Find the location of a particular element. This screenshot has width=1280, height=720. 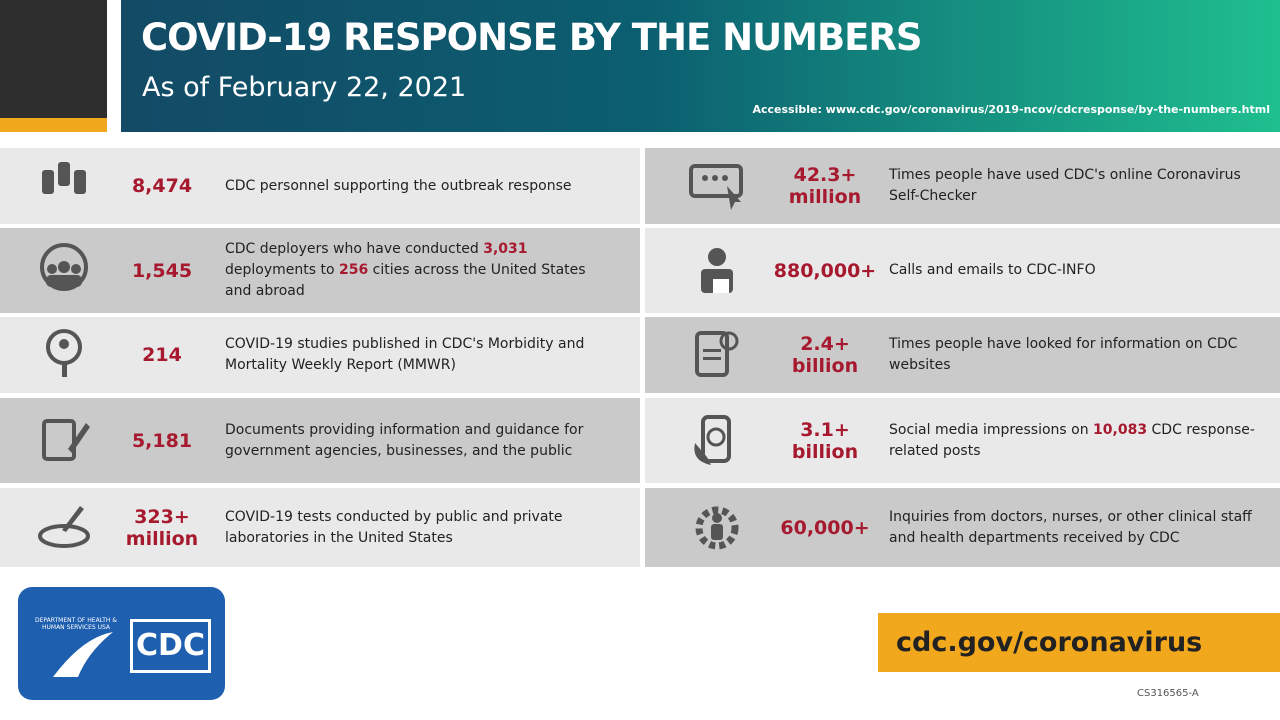

stat-value: 8,474 is located at coordinates (162, 186).